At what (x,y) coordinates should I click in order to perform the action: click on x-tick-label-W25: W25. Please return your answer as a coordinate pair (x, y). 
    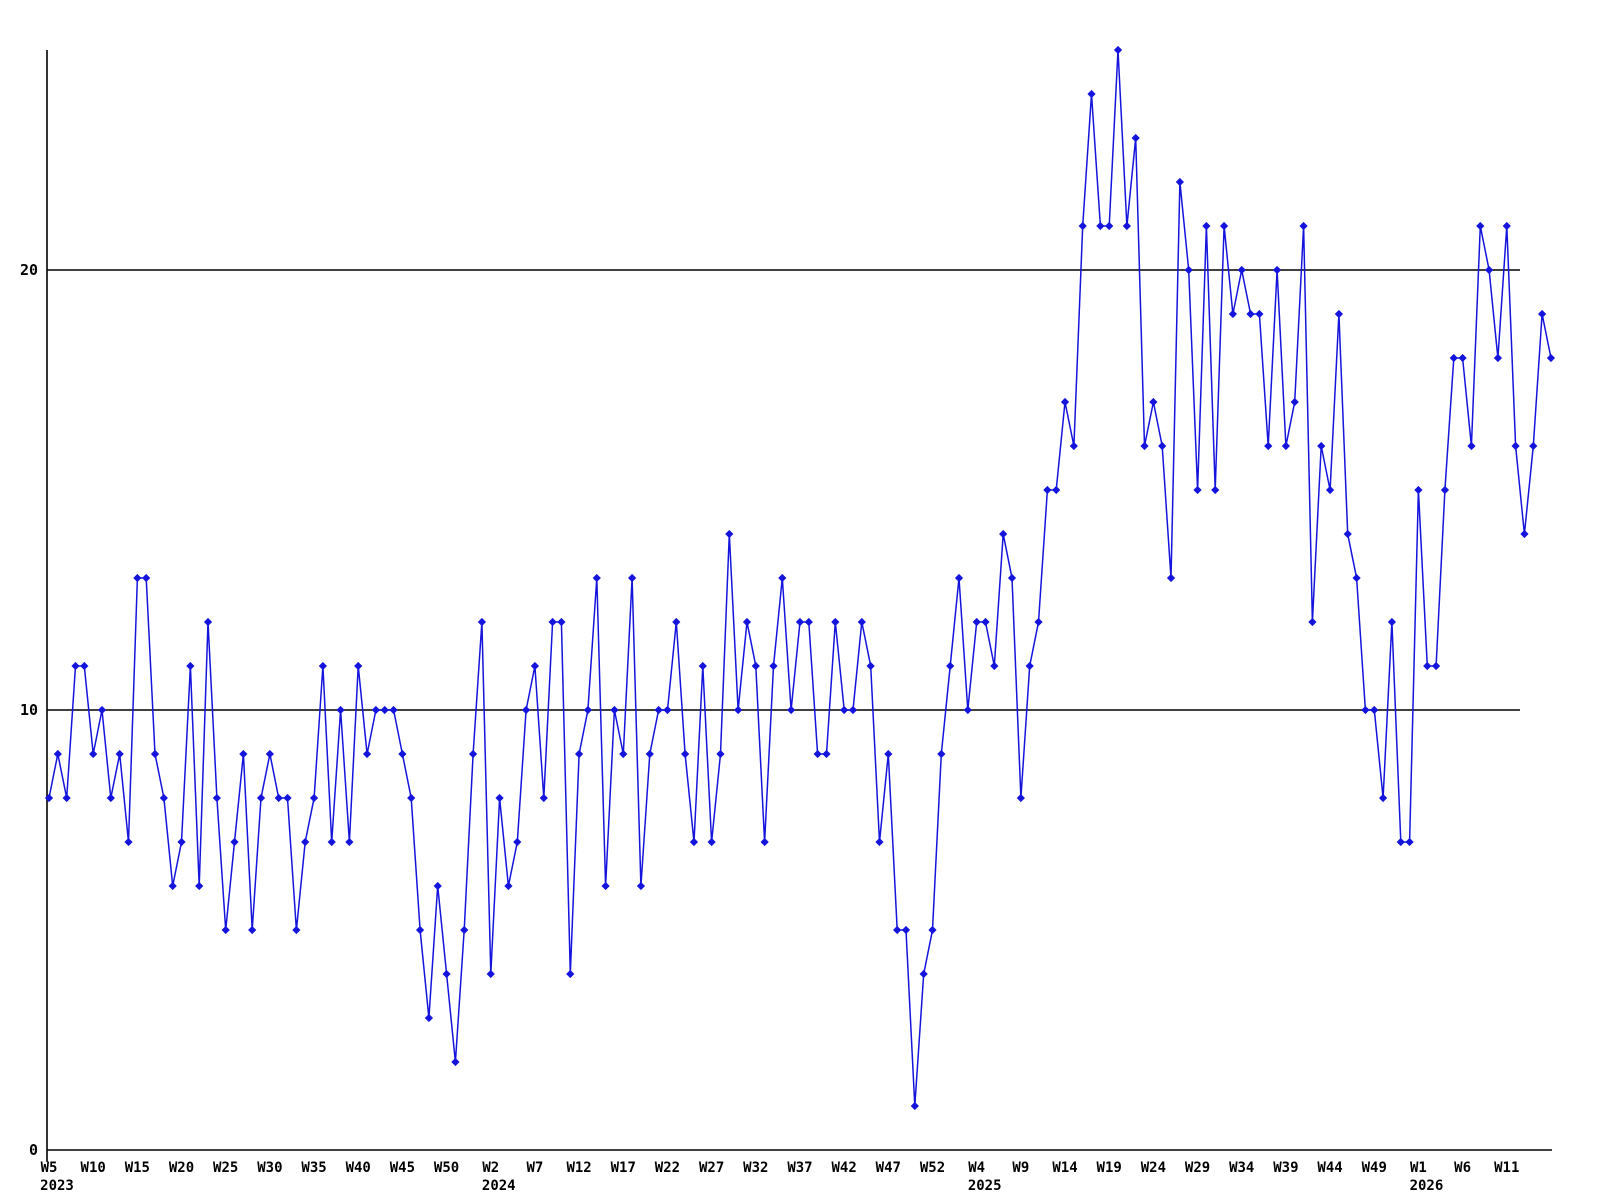
    Looking at the image, I should click on (225, 1168).